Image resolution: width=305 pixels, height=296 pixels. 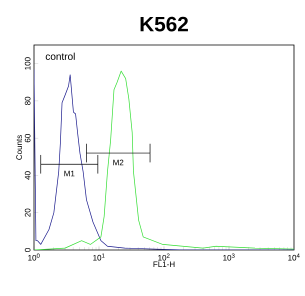 I want to click on chart-title: K562, so click(x=164, y=24).